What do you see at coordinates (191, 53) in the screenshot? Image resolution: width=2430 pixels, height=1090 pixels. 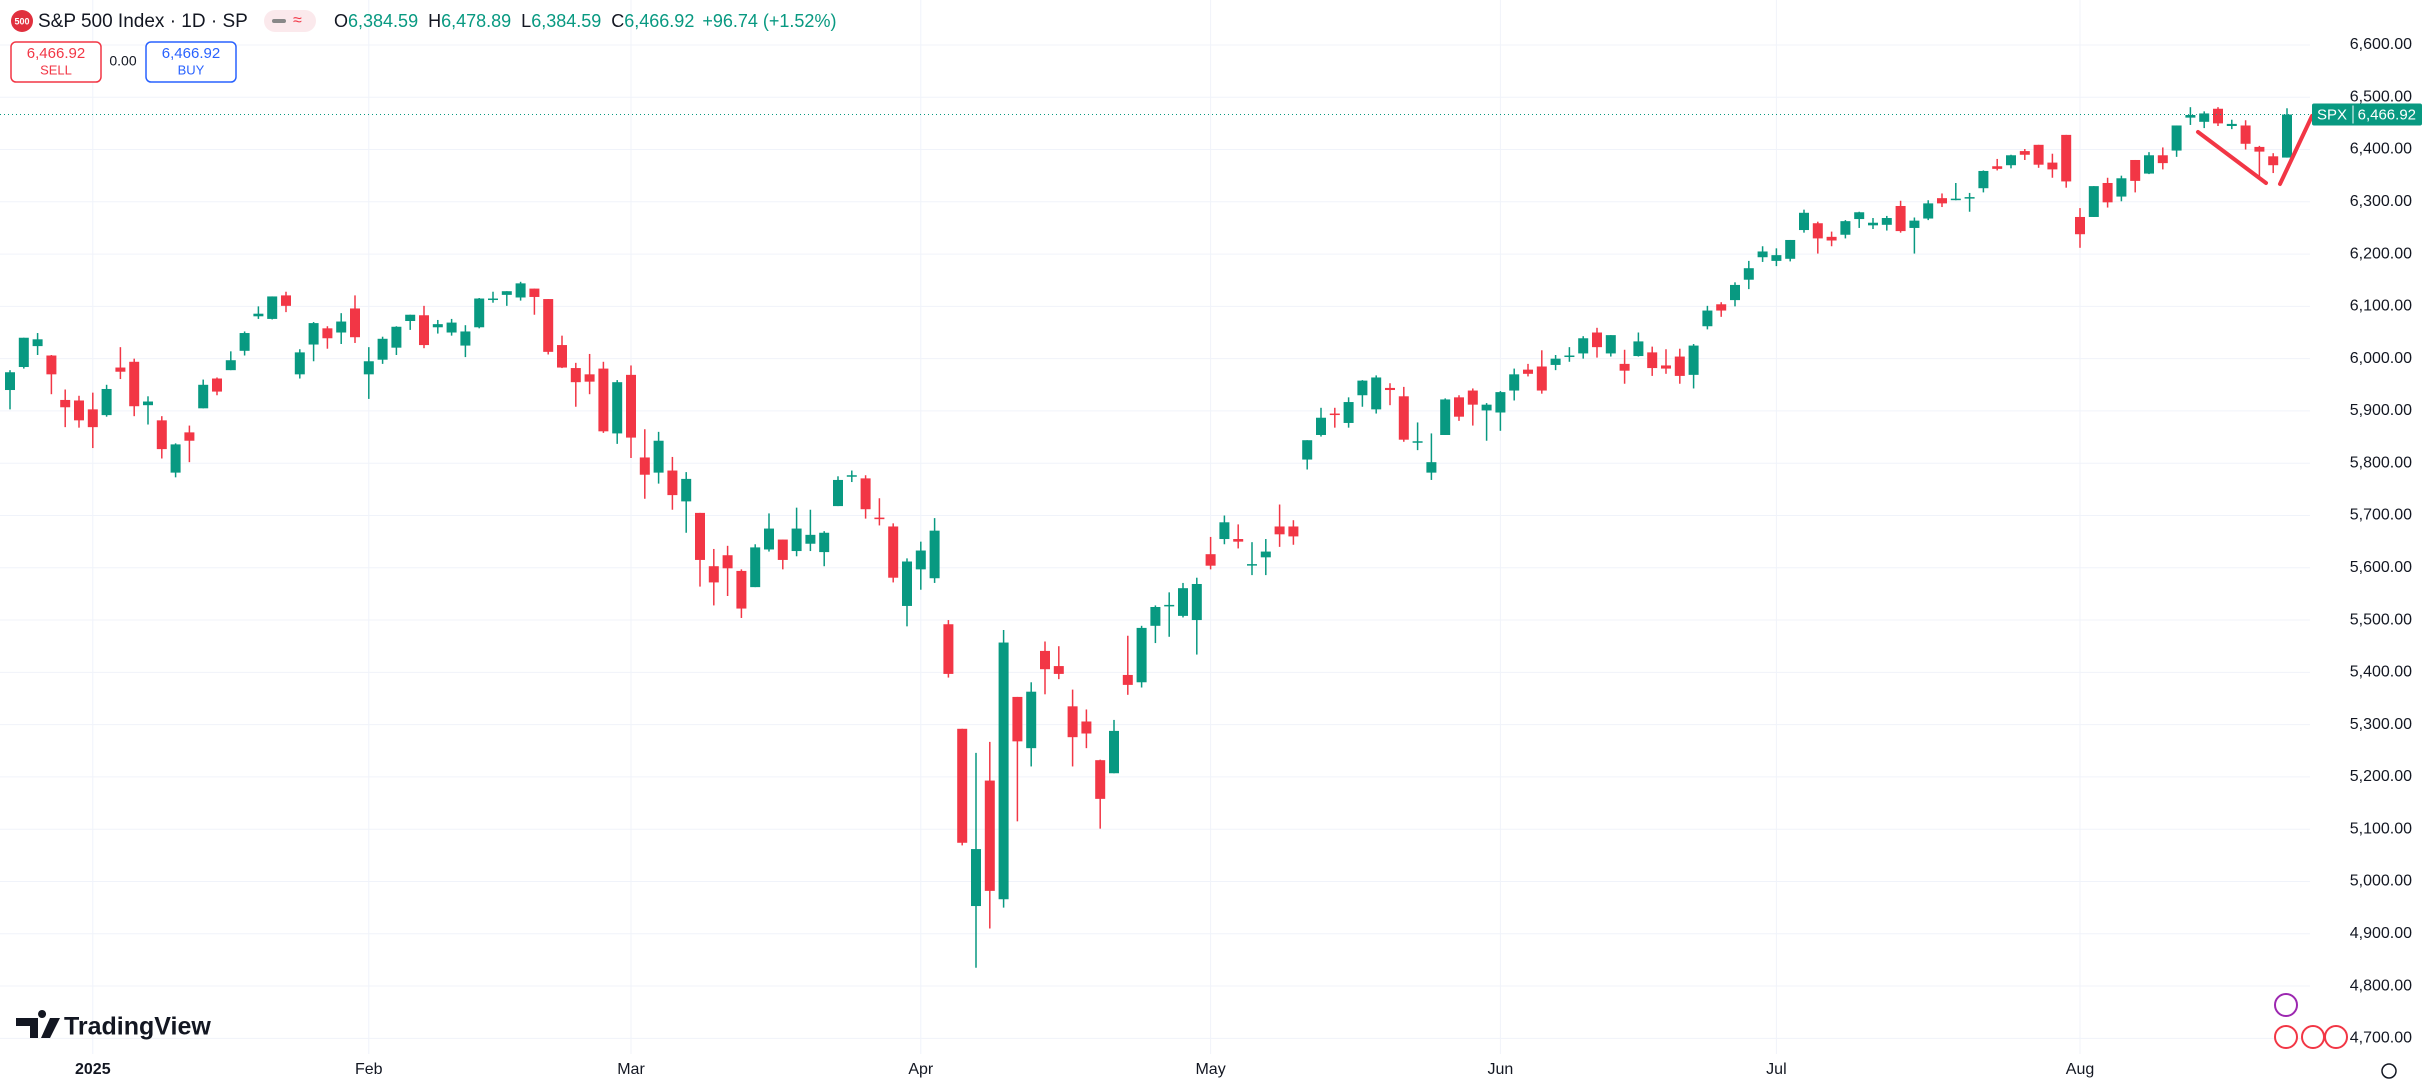 I see `buy-price: 6,466.92` at bounding box center [191, 53].